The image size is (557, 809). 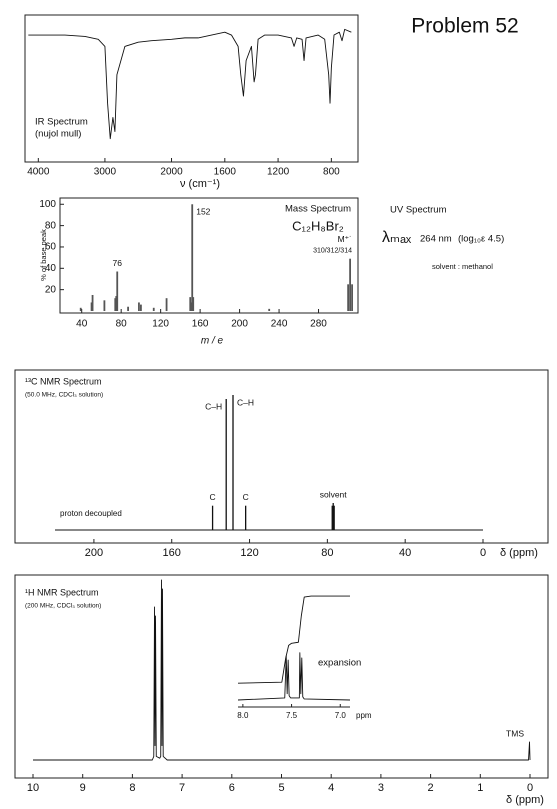 I want to click on x-tick-label: 240, so click(x=279, y=324).